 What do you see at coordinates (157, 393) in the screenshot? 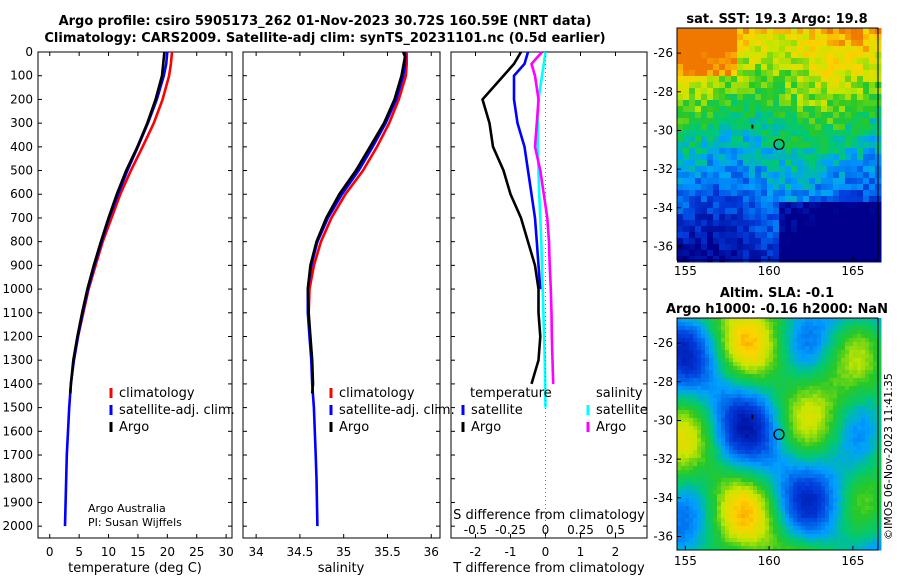
I see `temperature-legend-label: climatology` at bounding box center [157, 393].